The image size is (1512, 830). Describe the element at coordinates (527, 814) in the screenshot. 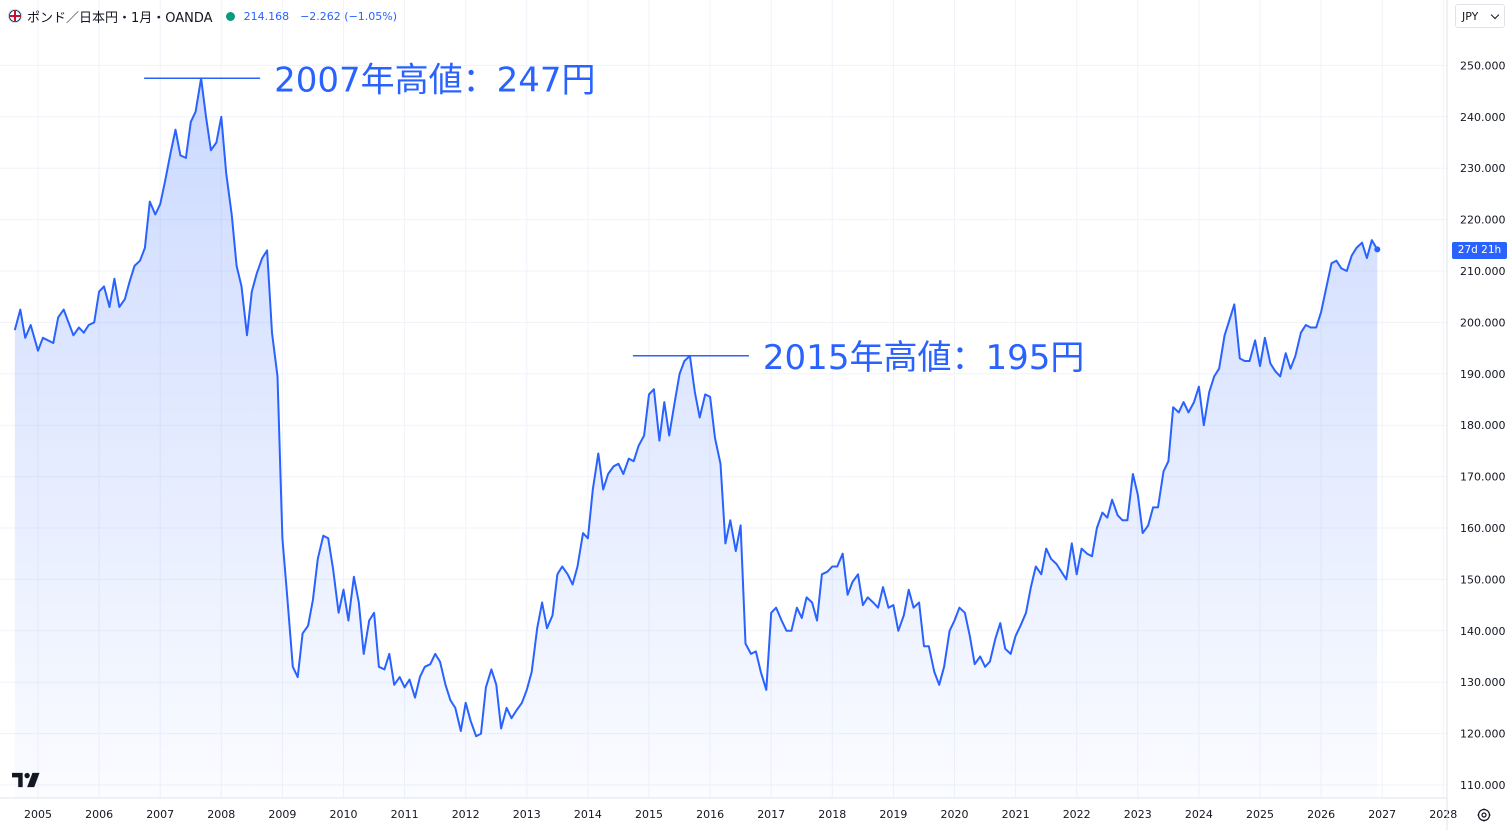

I see `x-tick-label: 2013` at that location.